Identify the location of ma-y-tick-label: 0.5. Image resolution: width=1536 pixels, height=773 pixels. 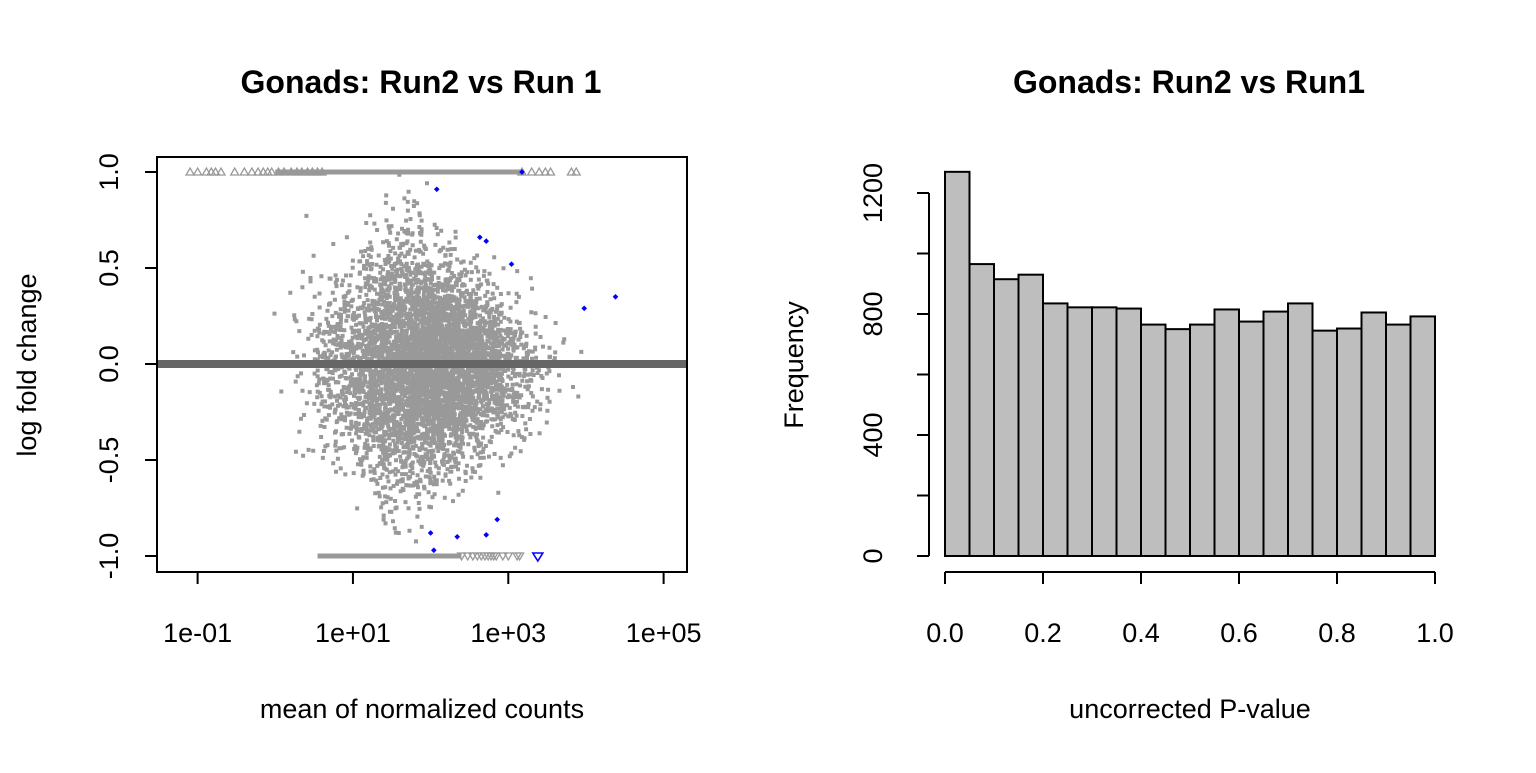
(109, 268).